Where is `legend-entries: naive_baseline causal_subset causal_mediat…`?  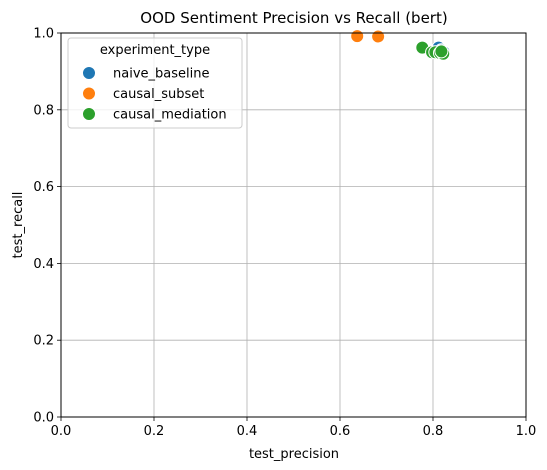 legend-entries: naive_baseline causal_subset causal_mediat… is located at coordinates (154, 94).